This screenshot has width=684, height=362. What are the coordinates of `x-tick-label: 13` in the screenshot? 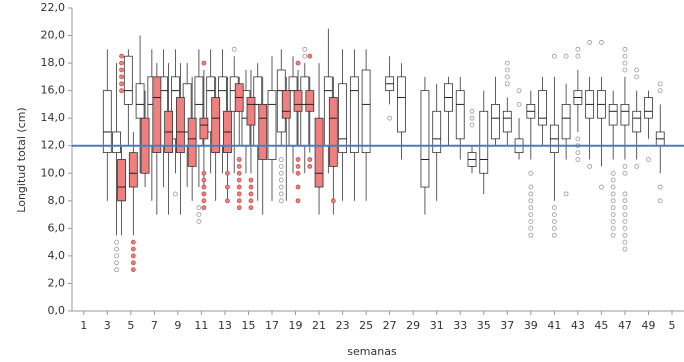 It's located at (225, 325).